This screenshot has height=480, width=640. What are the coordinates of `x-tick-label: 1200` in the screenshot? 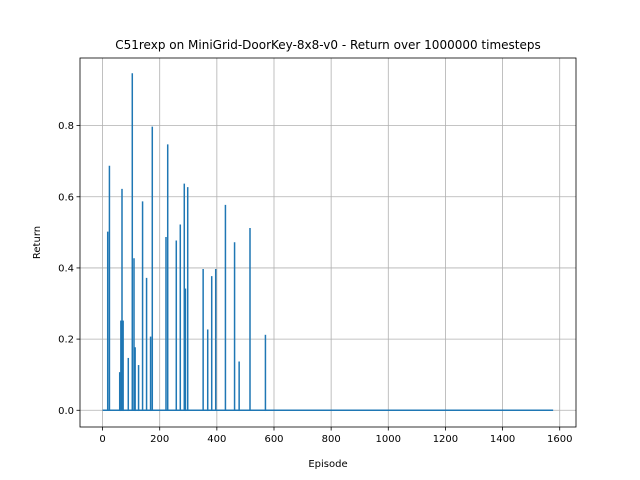 It's located at (445, 439).